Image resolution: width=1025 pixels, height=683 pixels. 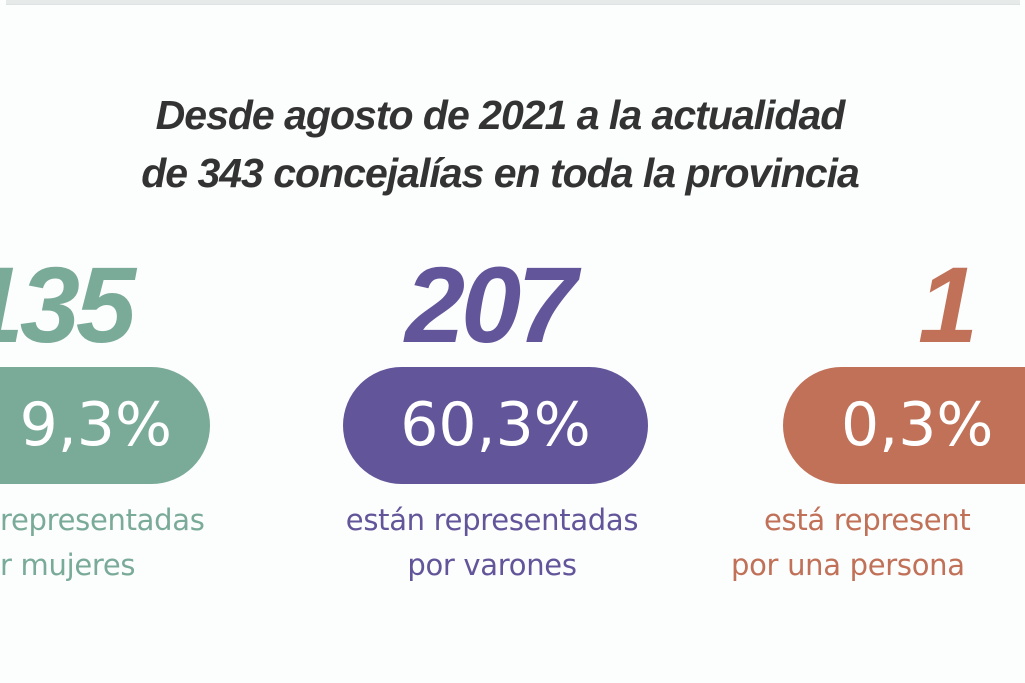 I want to click on other-percent-pill: 0,3%, so click(x=904, y=425).